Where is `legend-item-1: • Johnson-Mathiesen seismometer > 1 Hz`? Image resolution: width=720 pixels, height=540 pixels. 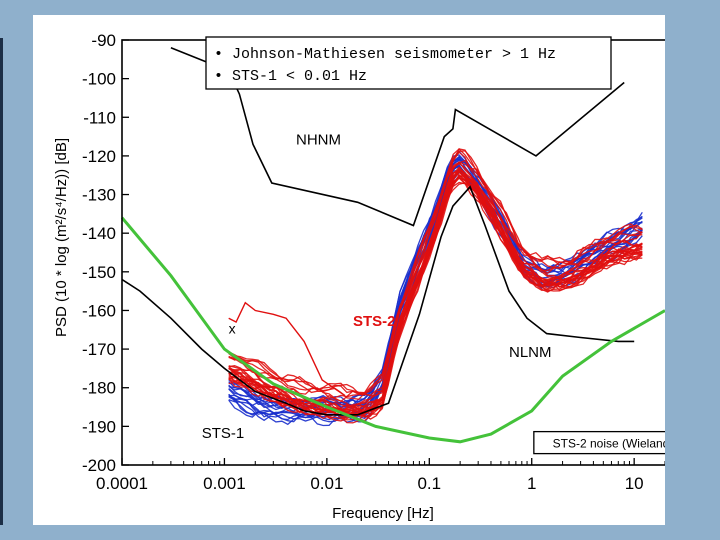 legend-item-1: • Johnson-Mathiesen seismometer > 1 Hz is located at coordinates (385, 54).